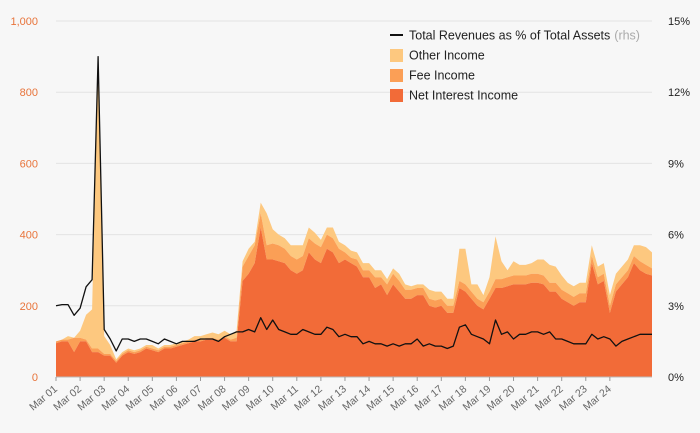  I want to click on y-left-tick-label: 600, so click(29, 164).